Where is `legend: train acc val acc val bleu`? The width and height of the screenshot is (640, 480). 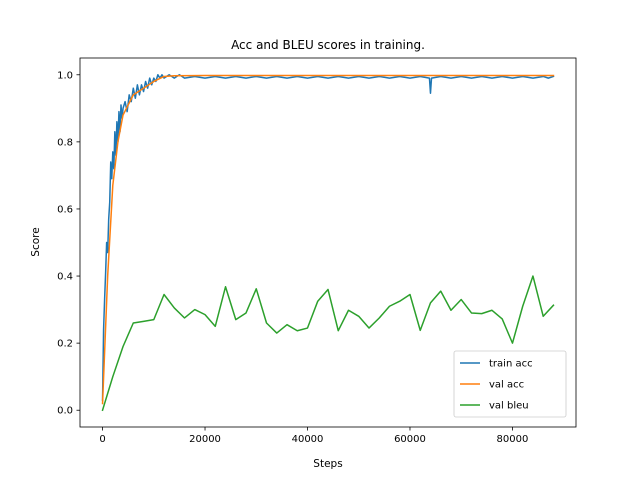 legend: train acc val acc val bleu is located at coordinates (510, 384).